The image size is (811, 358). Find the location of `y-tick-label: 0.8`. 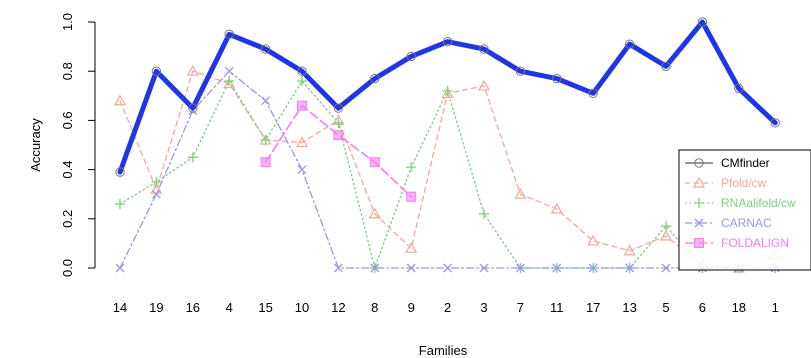

y-tick-label: 0.8 is located at coordinates (67, 71).